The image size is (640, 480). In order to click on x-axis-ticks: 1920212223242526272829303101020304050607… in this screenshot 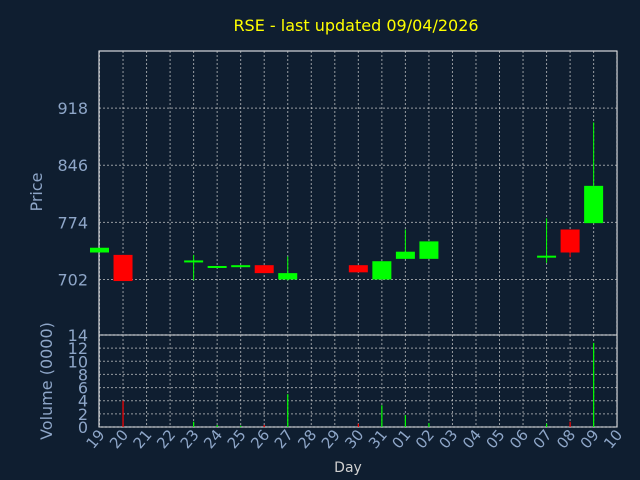, I will do `click(355, 439)`.